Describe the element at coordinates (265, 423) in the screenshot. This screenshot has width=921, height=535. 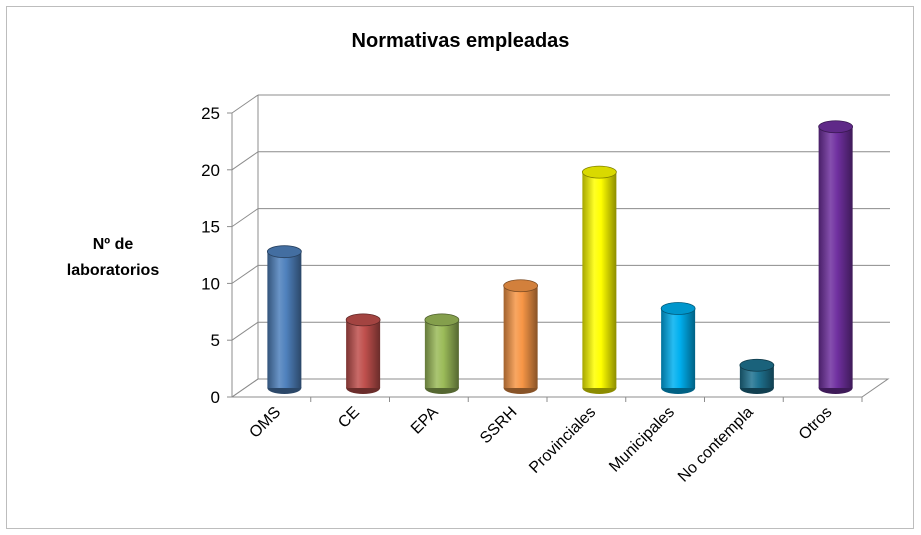
I see `category-label: OMS` at that location.